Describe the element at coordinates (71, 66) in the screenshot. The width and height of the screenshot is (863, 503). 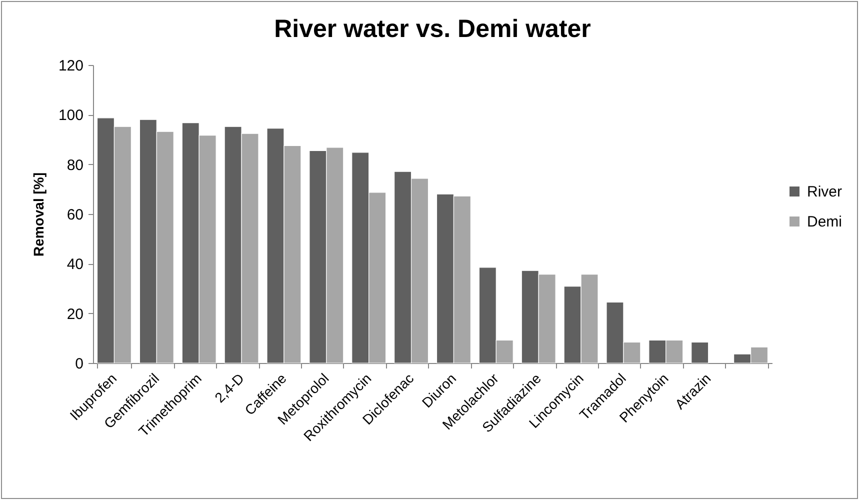
I see `y-tick-label: 120` at that location.